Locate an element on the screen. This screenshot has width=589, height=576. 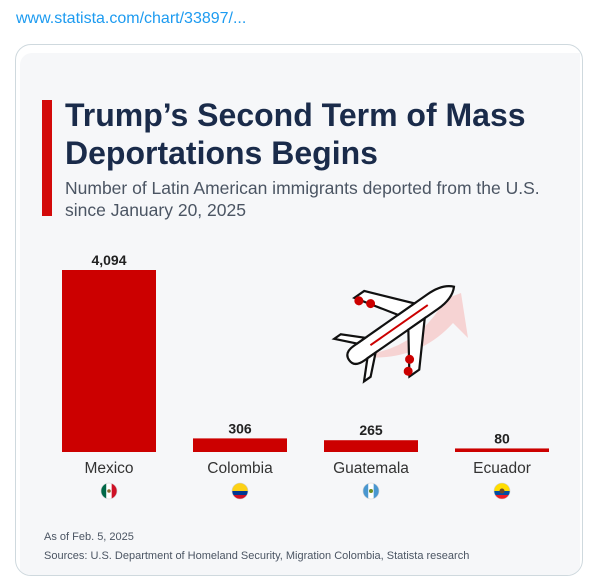
category-label: Colombia is located at coordinates (240, 468).